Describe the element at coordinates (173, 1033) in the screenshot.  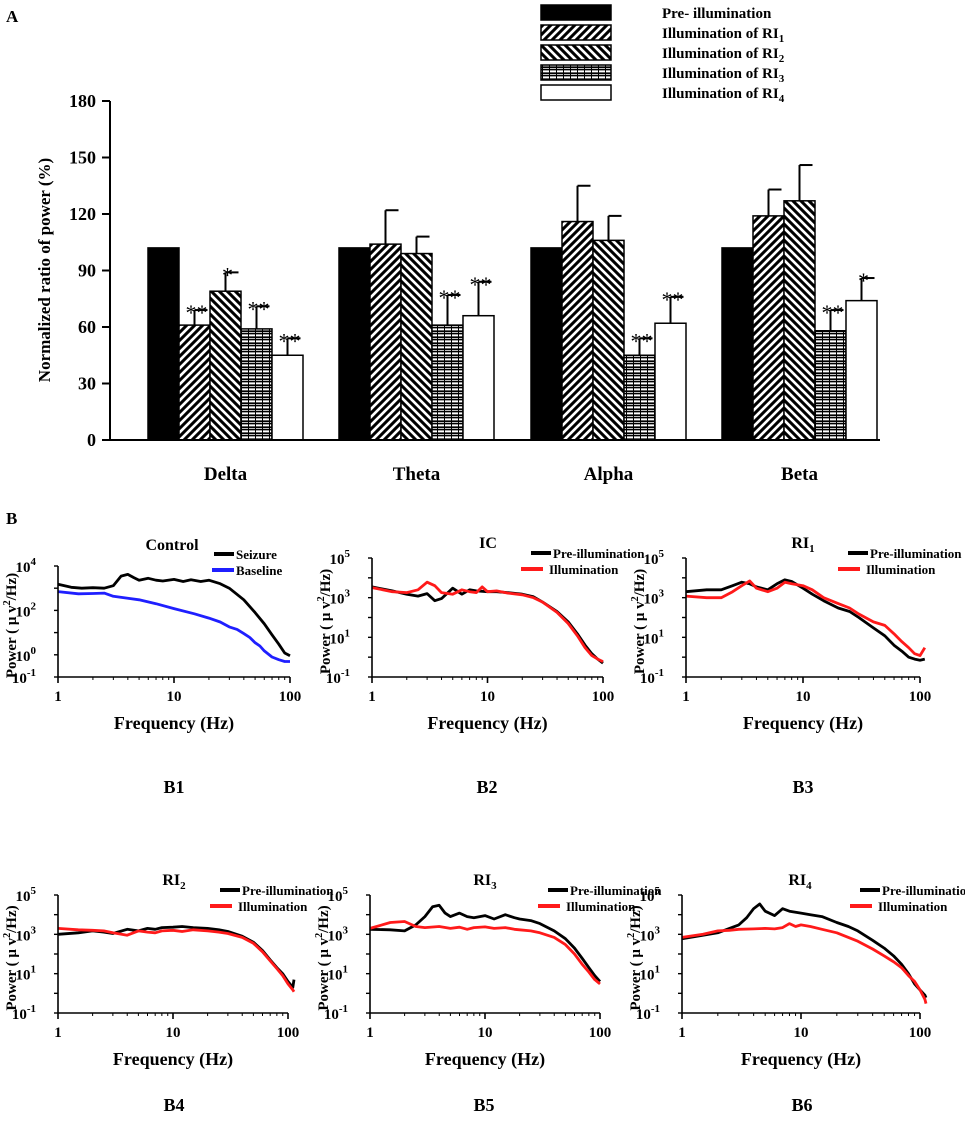
I see `b4-x-tick-label-1: 10` at that location.